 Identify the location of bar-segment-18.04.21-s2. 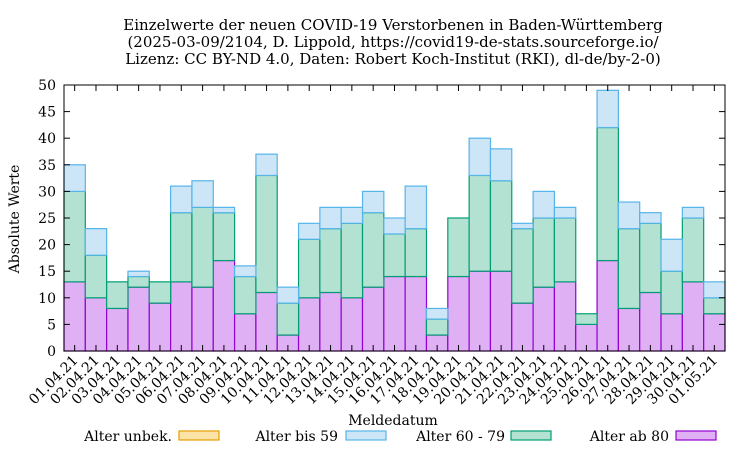
(437, 313).